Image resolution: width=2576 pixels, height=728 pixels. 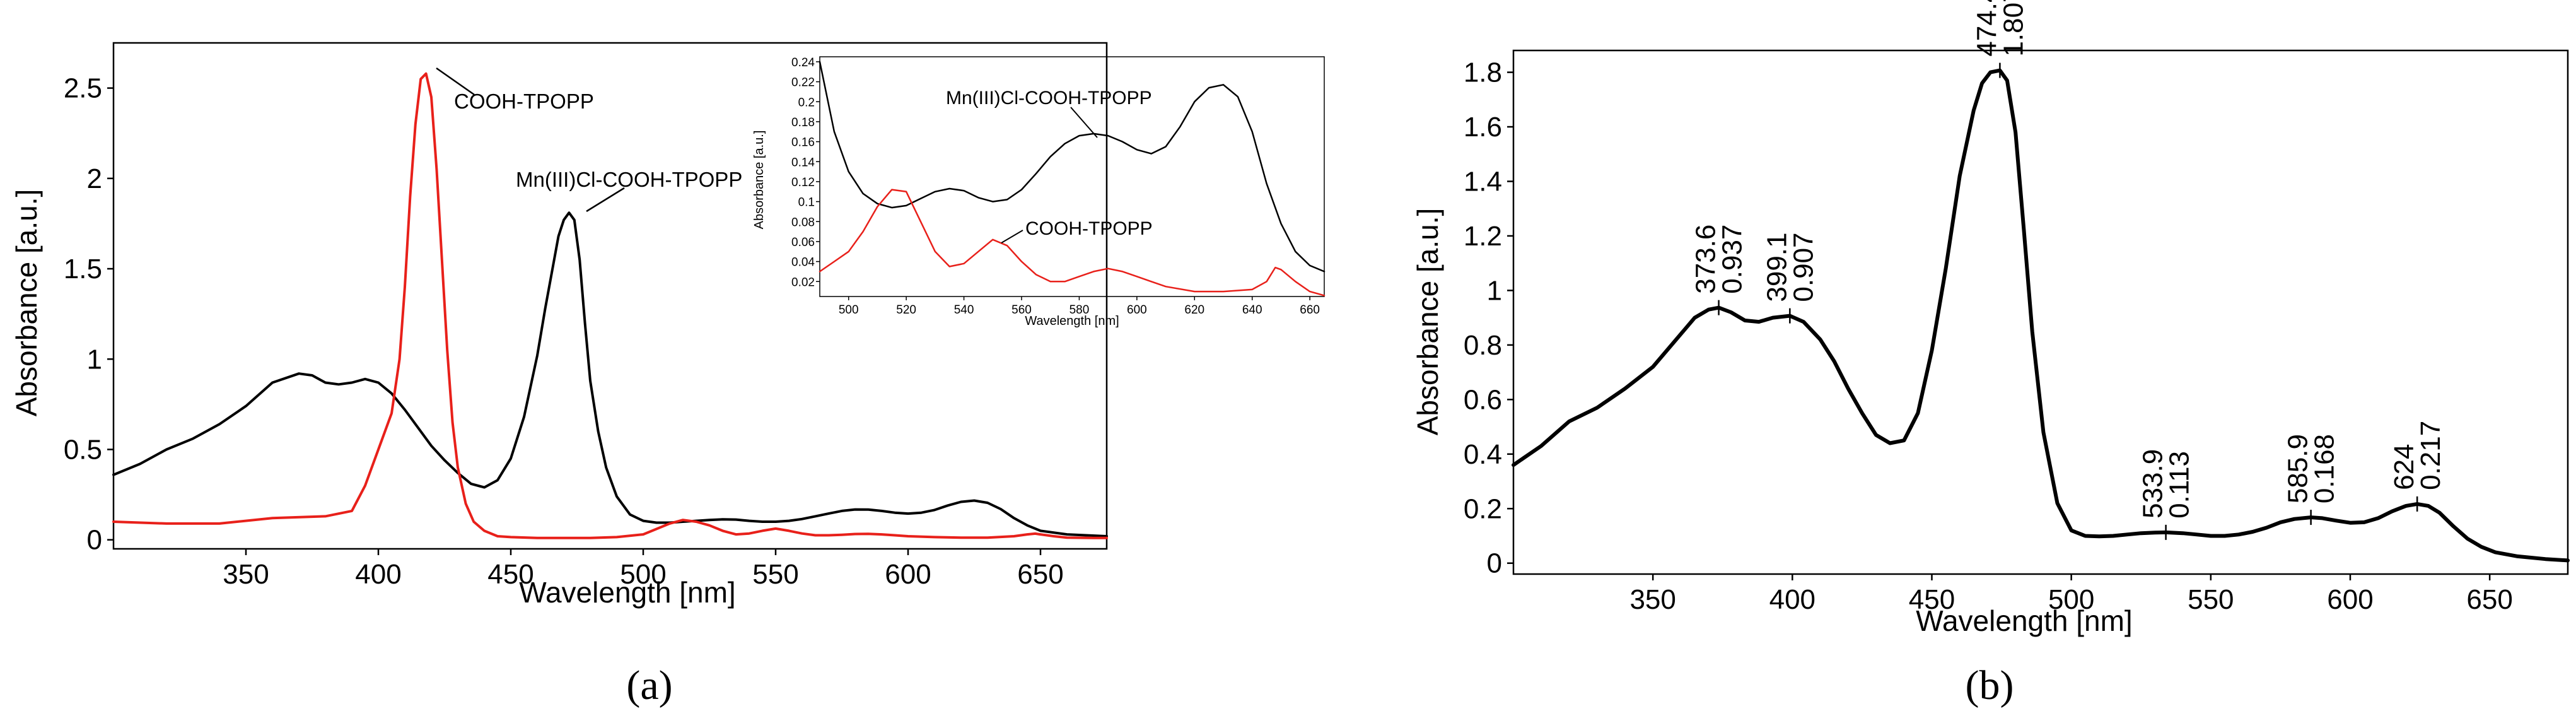 What do you see at coordinates (807, 102) in the screenshot?
I see `inset-y-tick-label: 0.2` at bounding box center [807, 102].